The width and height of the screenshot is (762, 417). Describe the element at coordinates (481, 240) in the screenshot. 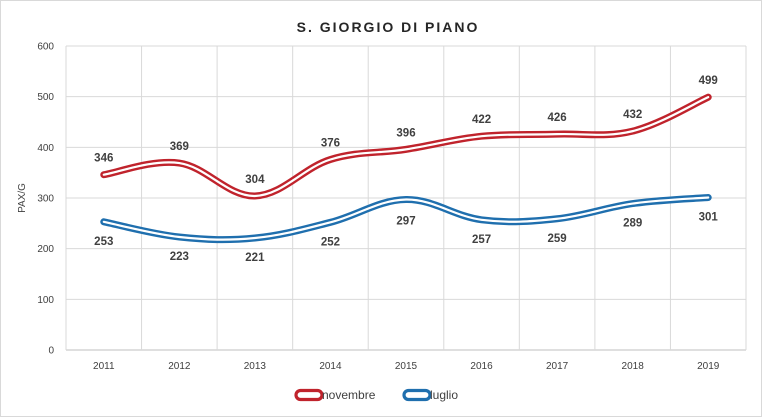

I see `data-label: 257` at that location.